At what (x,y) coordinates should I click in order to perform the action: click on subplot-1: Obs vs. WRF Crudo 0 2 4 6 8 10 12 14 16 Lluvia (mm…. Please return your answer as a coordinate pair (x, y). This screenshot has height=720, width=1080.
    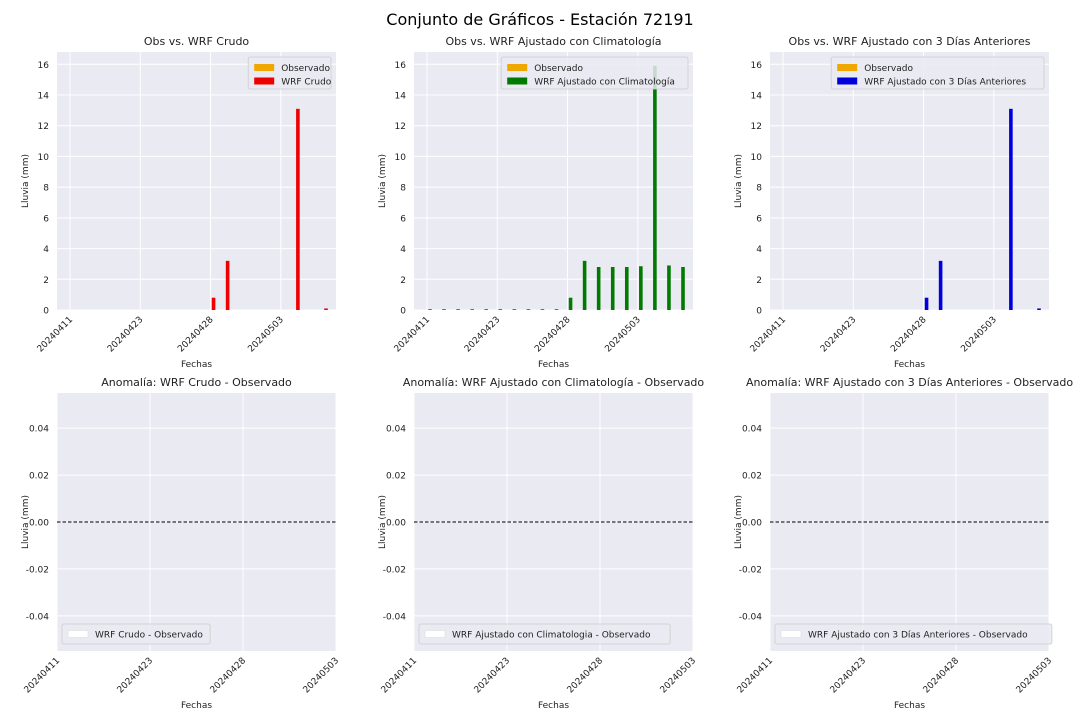
    Looking at the image, I should click on (178, 202).